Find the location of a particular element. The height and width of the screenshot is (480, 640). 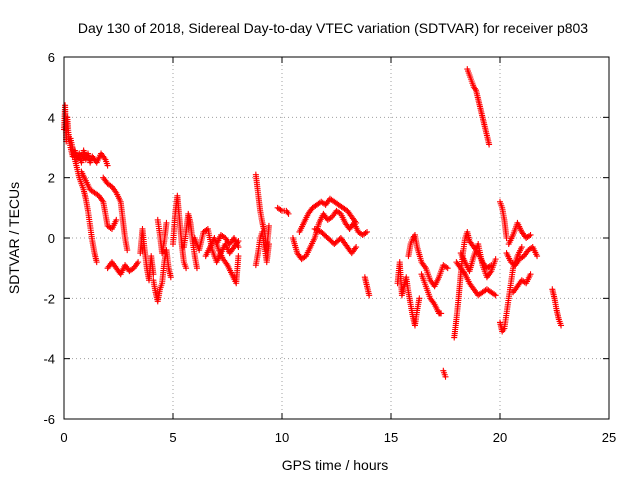

x-tick-label: 15 is located at coordinates (391, 437).